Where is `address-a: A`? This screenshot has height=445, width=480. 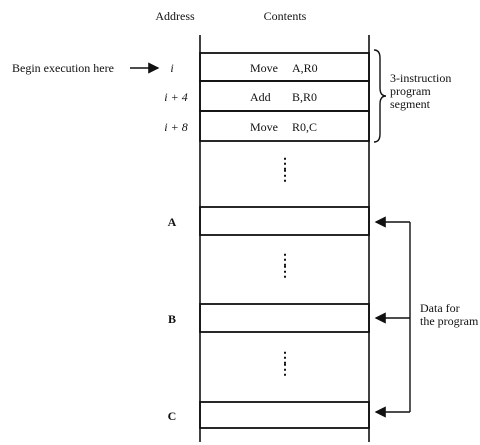 address-a: A is located at coordinates (172, 222).